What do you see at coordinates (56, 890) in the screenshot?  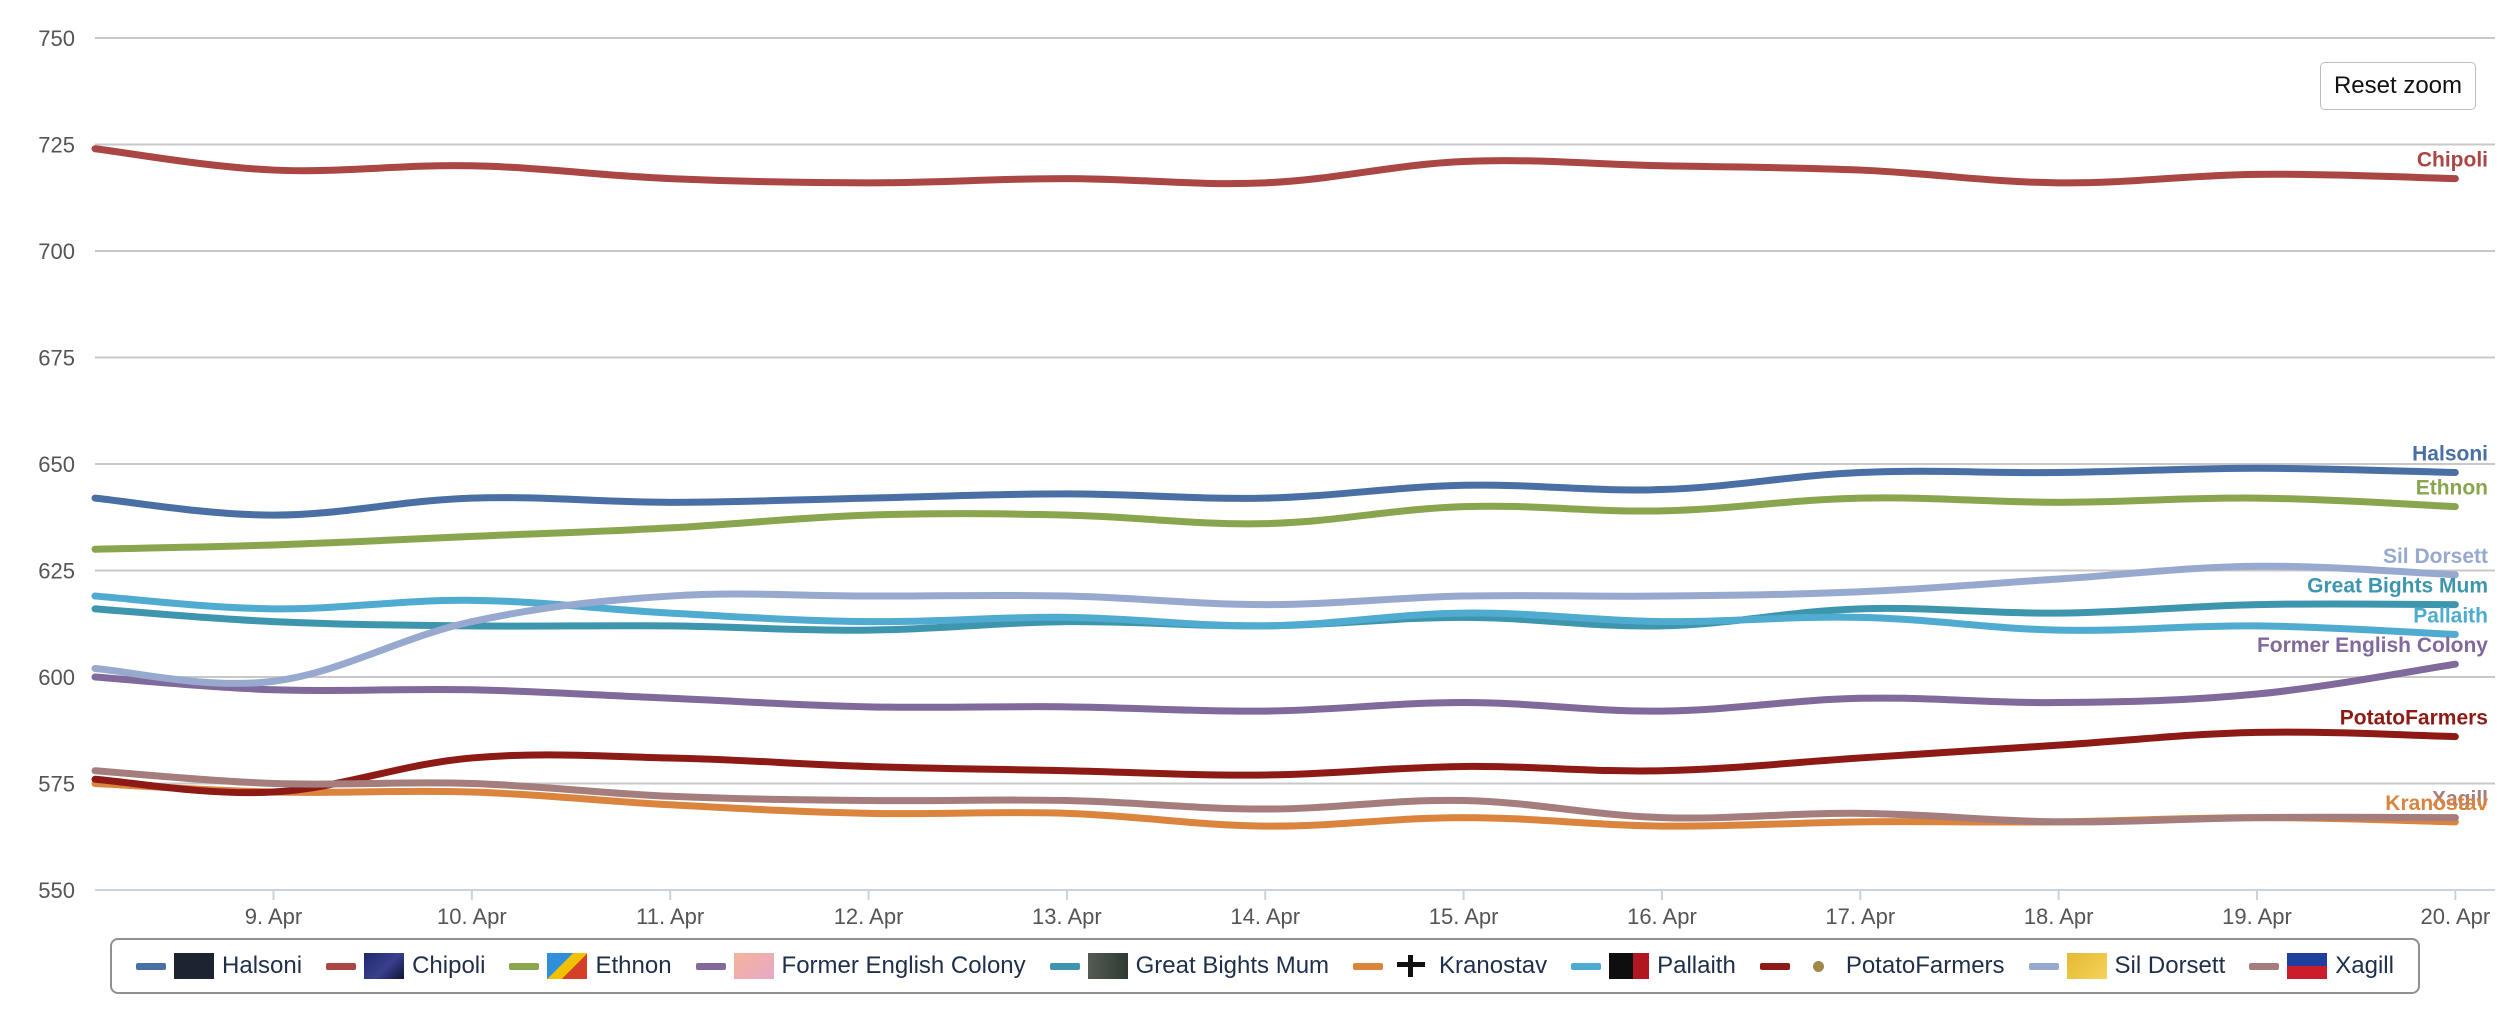 I see `y-tick-label: 550` at bounding box center [56, 890].